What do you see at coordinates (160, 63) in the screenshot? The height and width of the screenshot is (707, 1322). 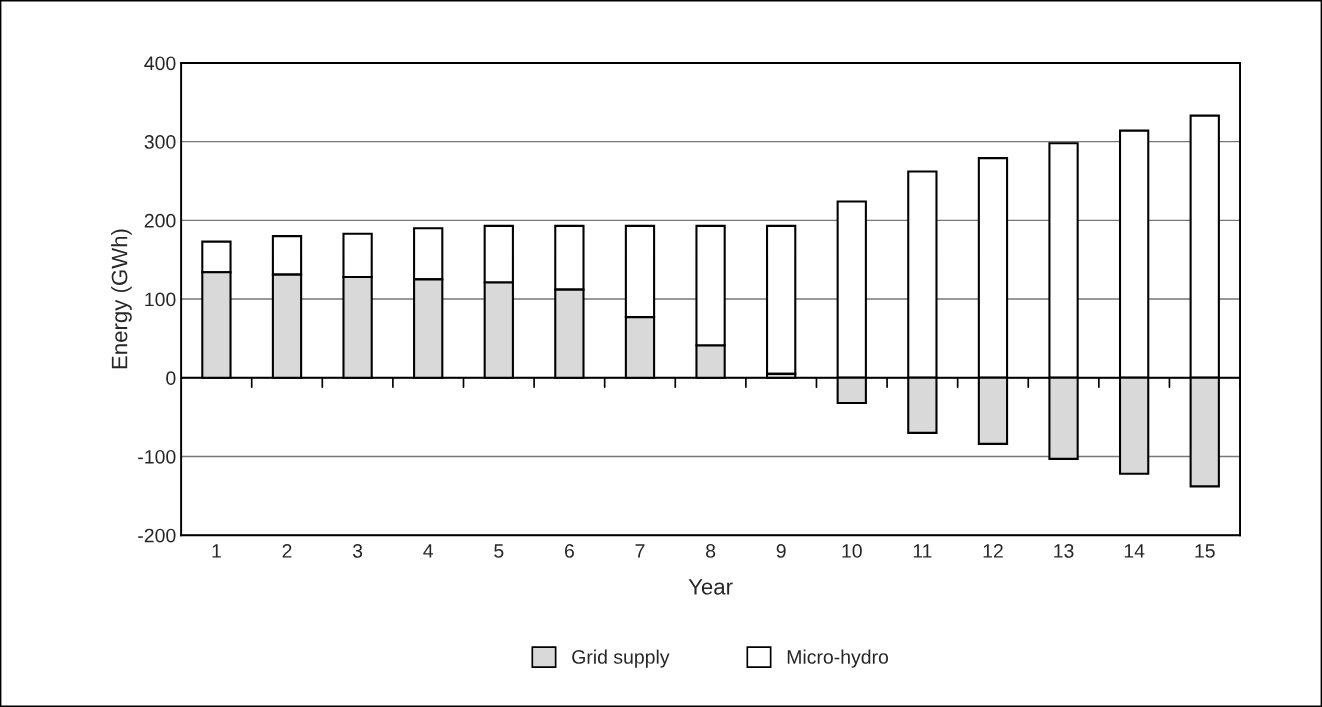 I see `y-tick-label: 400` at bounding box center [160, 63].